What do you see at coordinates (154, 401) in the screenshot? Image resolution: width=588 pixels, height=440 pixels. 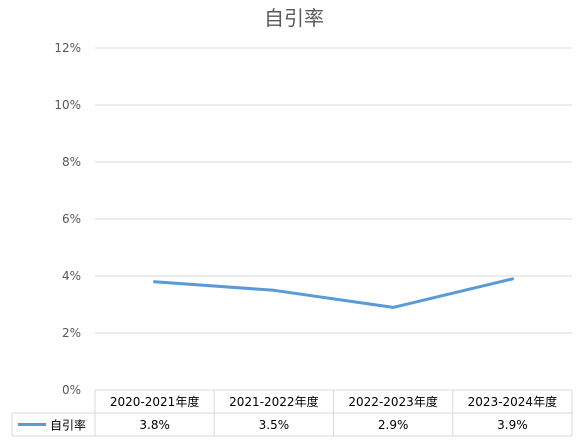 I see `category-label: 2020-2021年度` at bounding box center [154, 401].